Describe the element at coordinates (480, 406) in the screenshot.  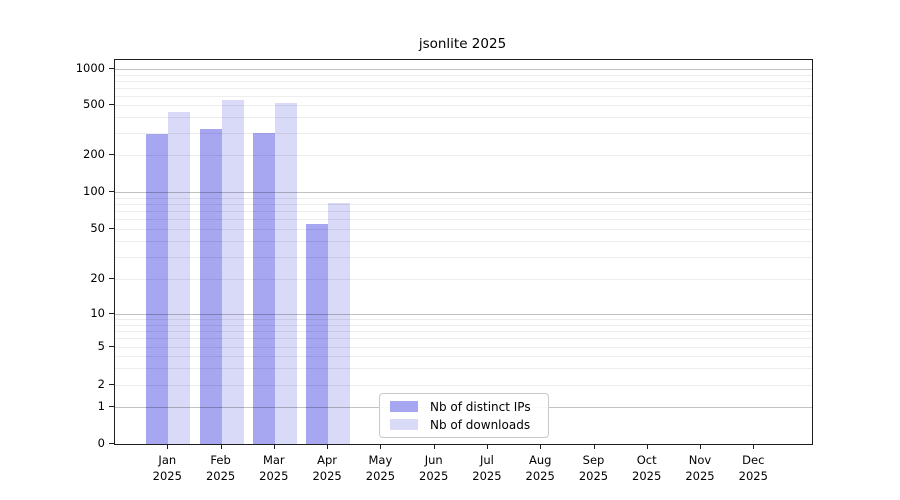
I see `legend-label: Nb of distinct IPs` at that location.